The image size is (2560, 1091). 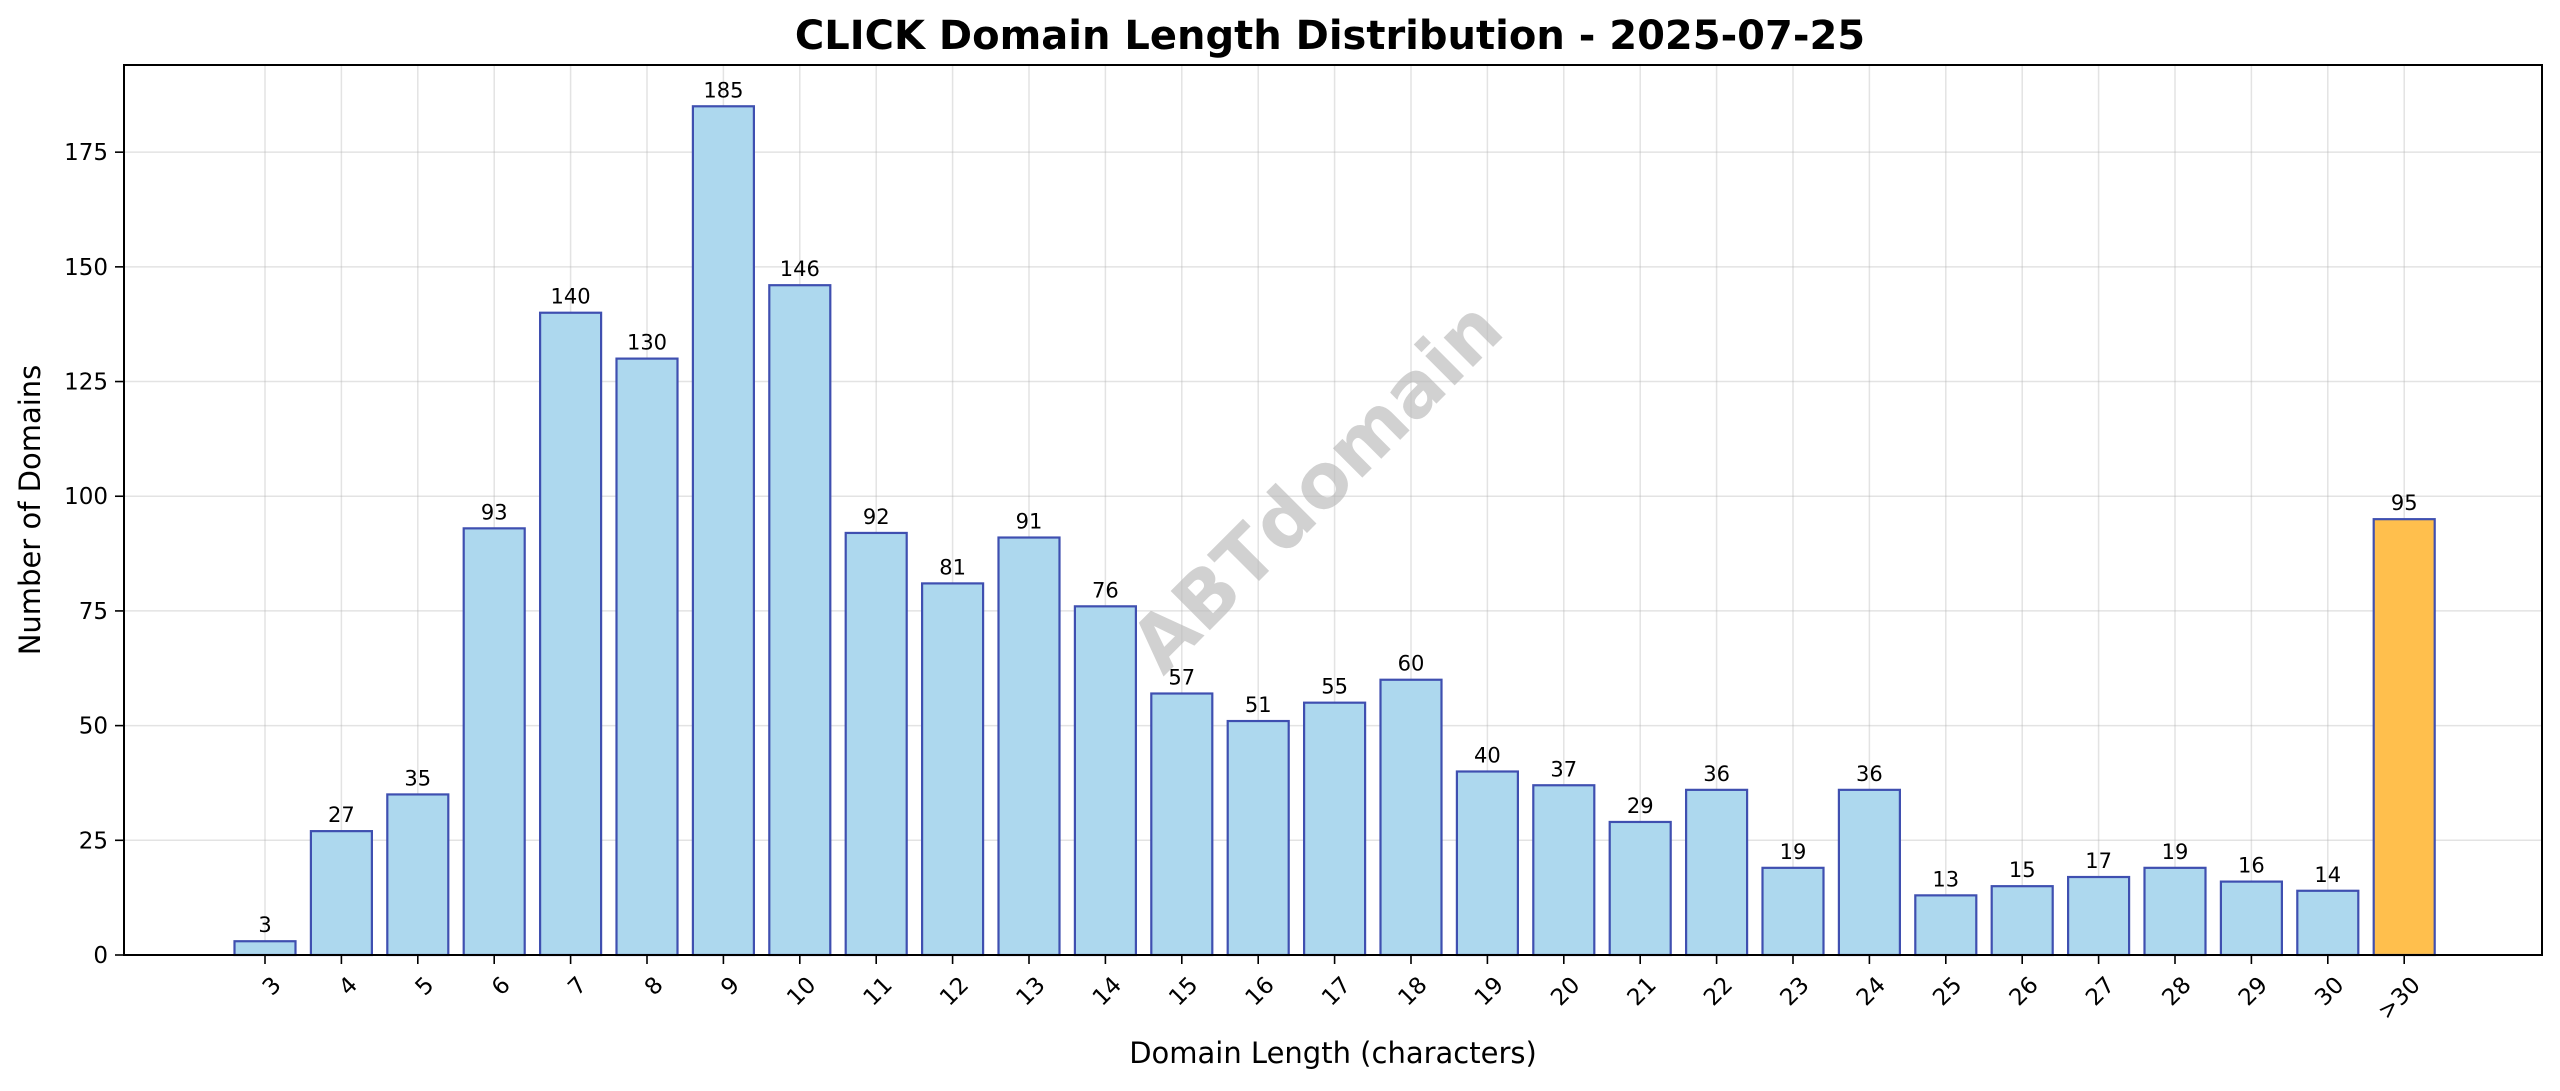 What do you see at coordinates (1181, 678) in the screenshot?
I see `data-label: 57` at bounding box center [1181, 678].